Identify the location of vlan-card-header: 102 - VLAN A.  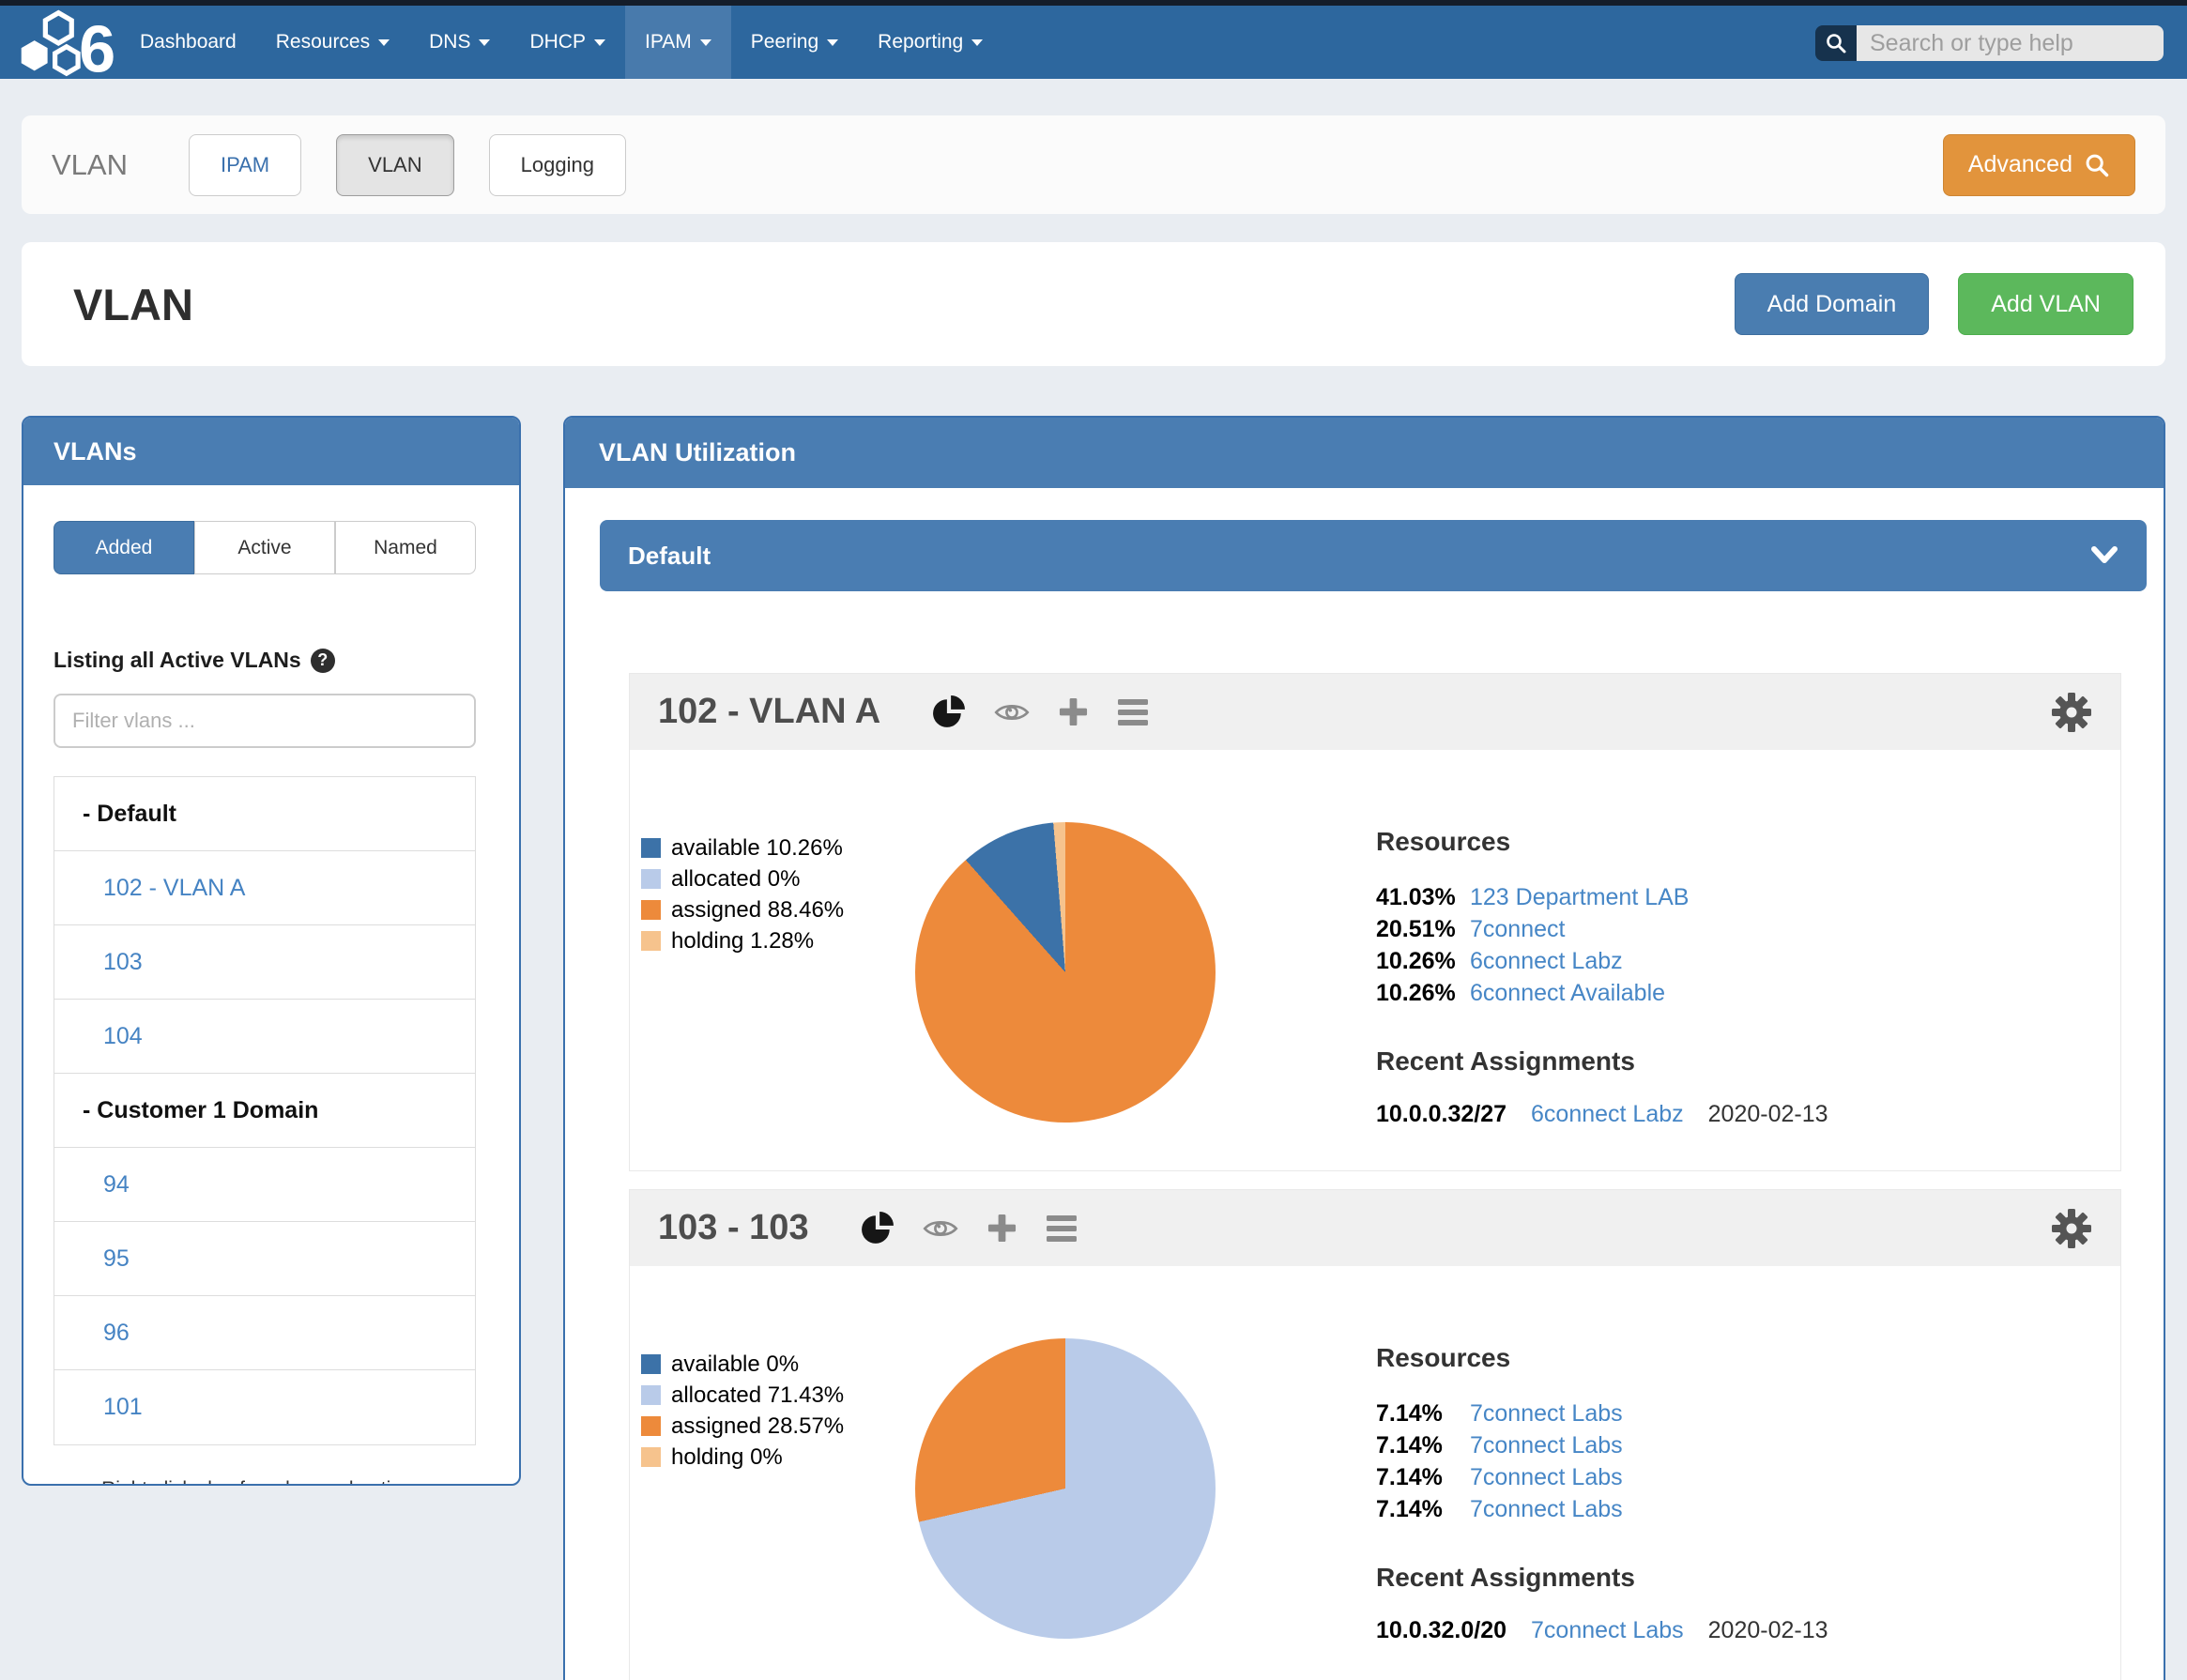
(1375, 712).